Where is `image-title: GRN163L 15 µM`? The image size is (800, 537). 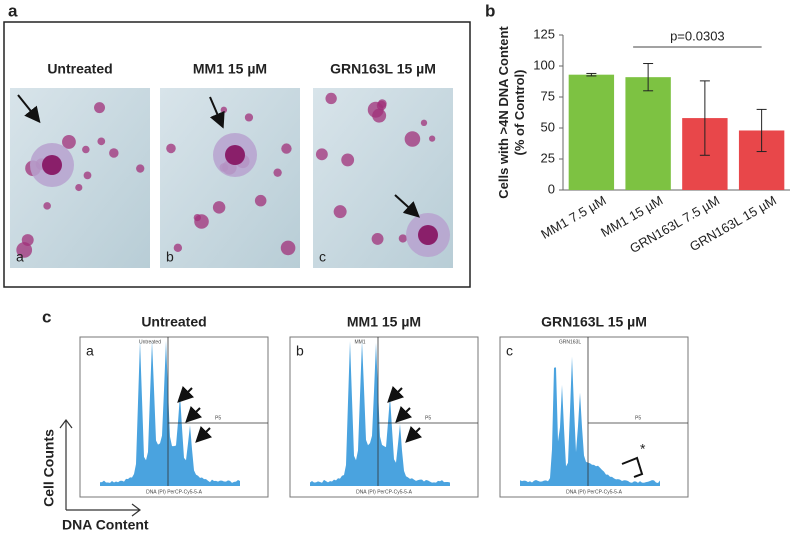
image-title: GRN163L 15 µM is located at coordinates (383, 69).